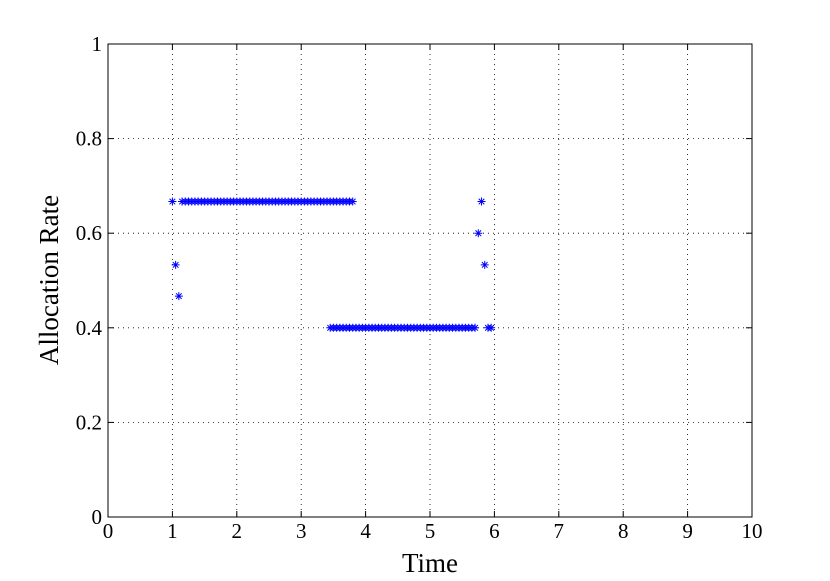 The image size is (830, 581). Describe the element at coordinates (752, 531) in the screenshot. I see `x-tick-label: 10` at that location.